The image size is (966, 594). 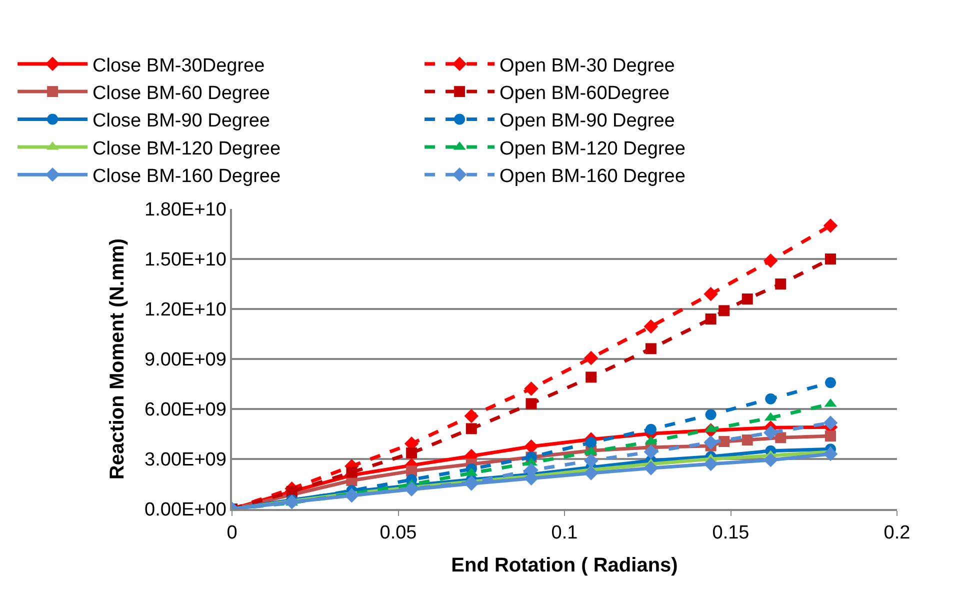 I want to click on x-tick-label: 0.1, so click(x=564, y=533).